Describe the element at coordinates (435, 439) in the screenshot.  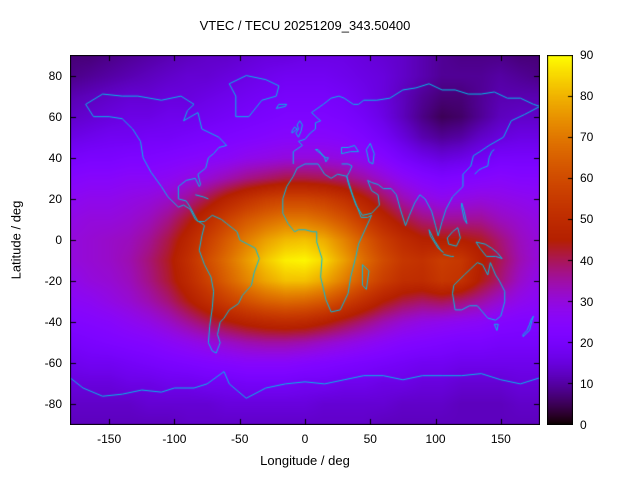
I see `x-tick-label: 100` at that location.